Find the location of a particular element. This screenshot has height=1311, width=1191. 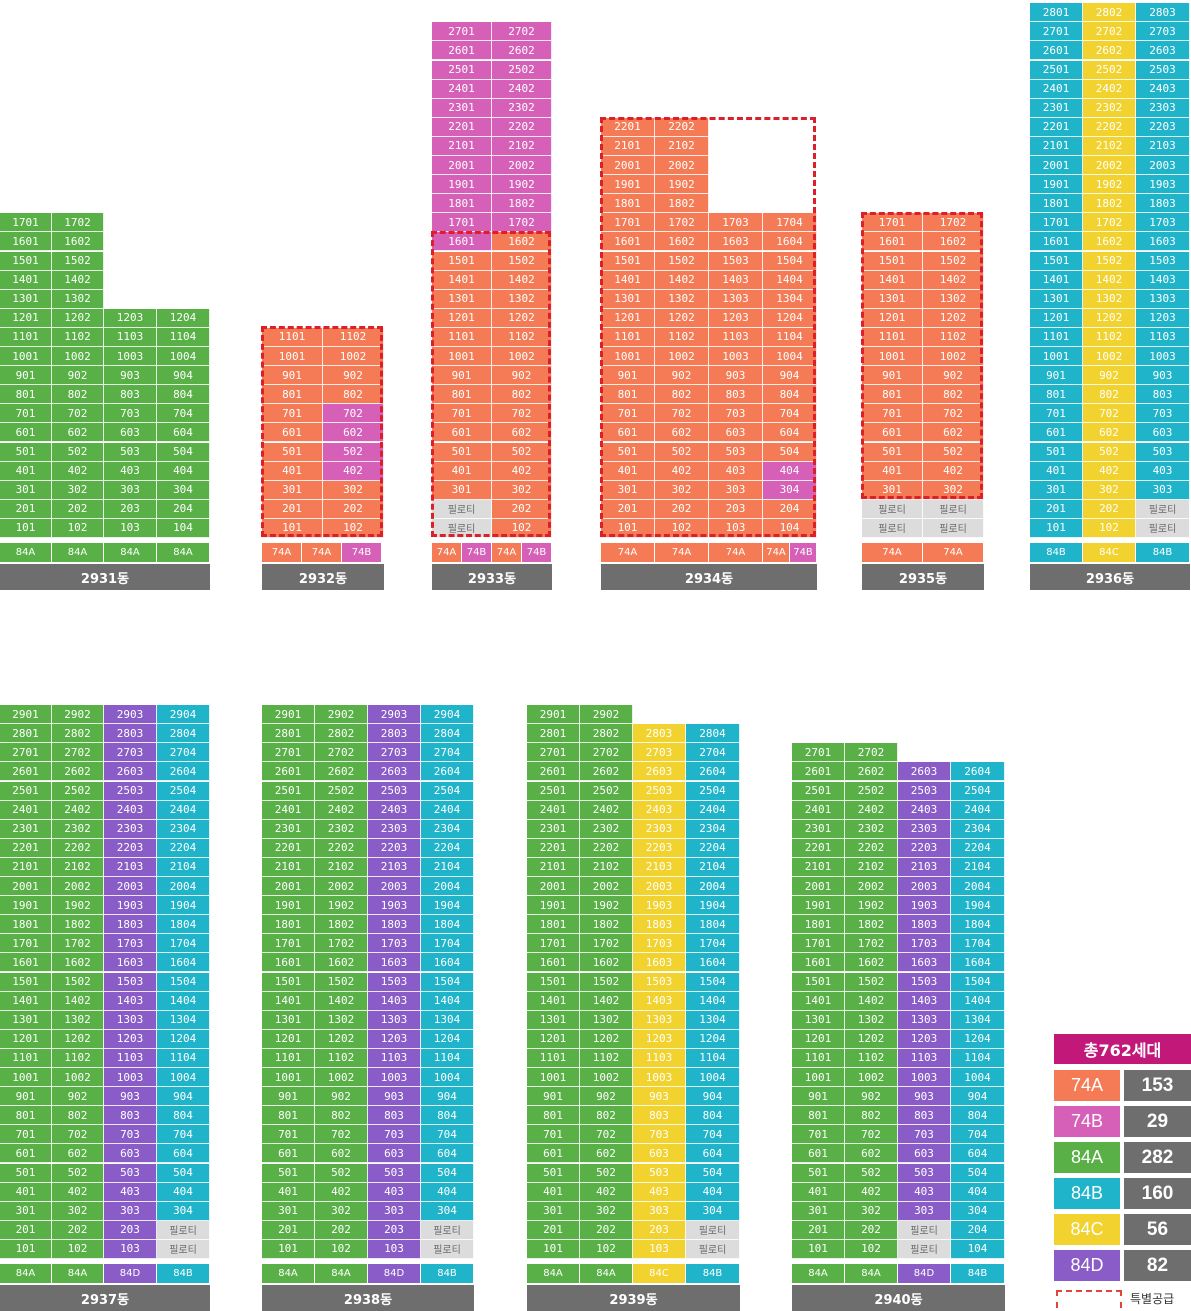

unit-cell: 1302 is located at coordinates (522, 299).